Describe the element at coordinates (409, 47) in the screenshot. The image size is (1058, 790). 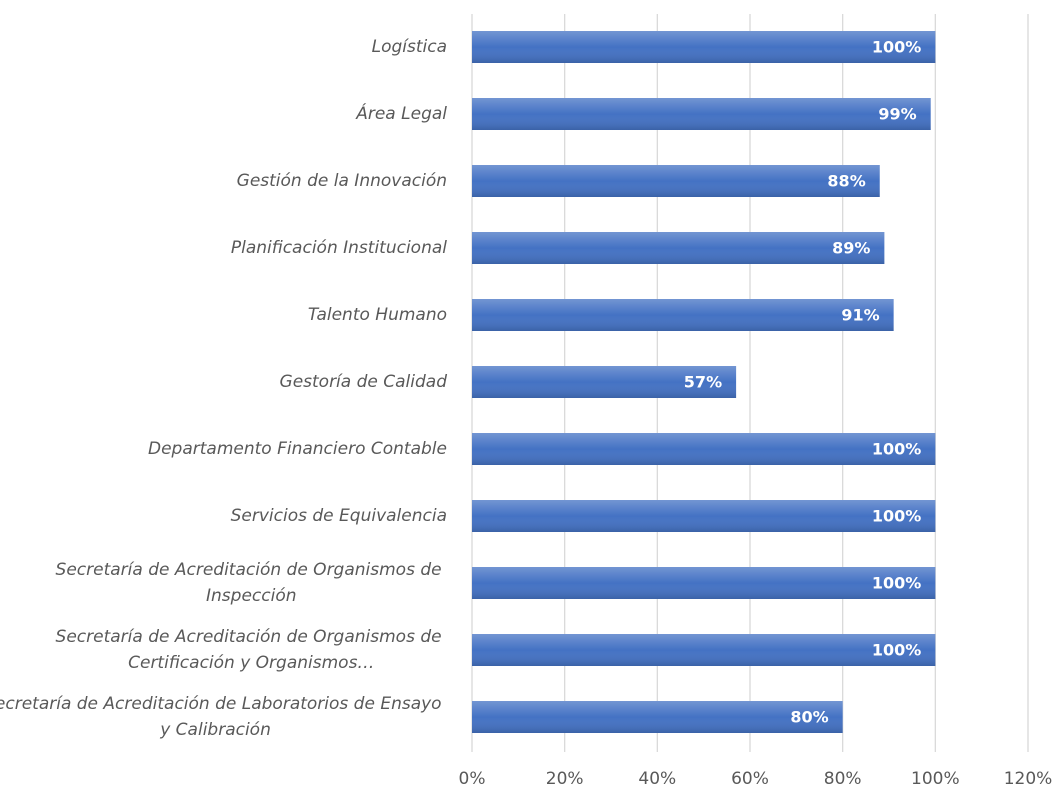
I see `category-label: Logística` at that location.